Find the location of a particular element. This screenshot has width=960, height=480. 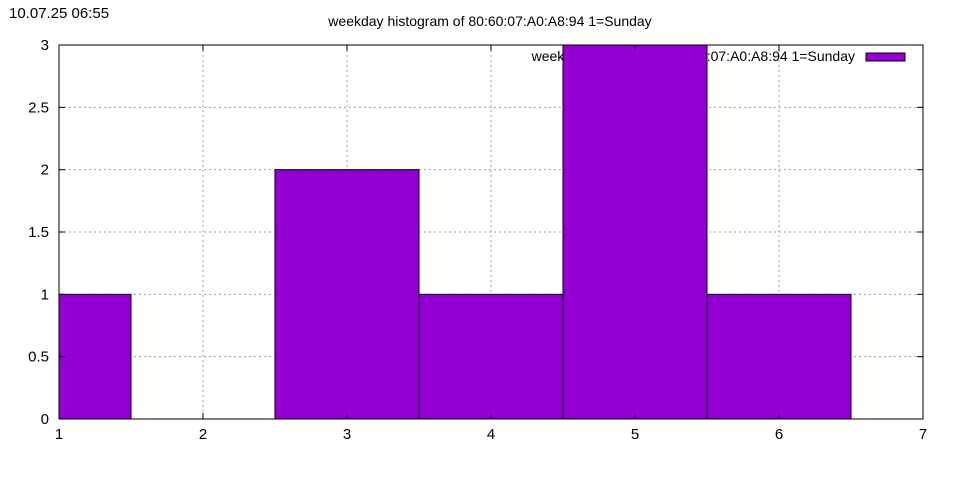

y-tick-label: 0.5 is located at coordinates (38, 357).